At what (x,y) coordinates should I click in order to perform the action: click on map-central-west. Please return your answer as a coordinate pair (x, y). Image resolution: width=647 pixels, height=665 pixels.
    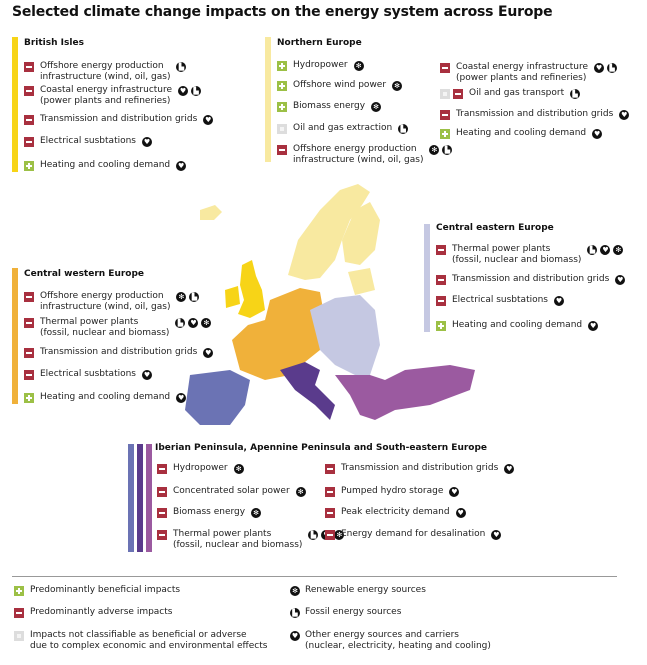
    Looking at the image, I should click on (278, 334).